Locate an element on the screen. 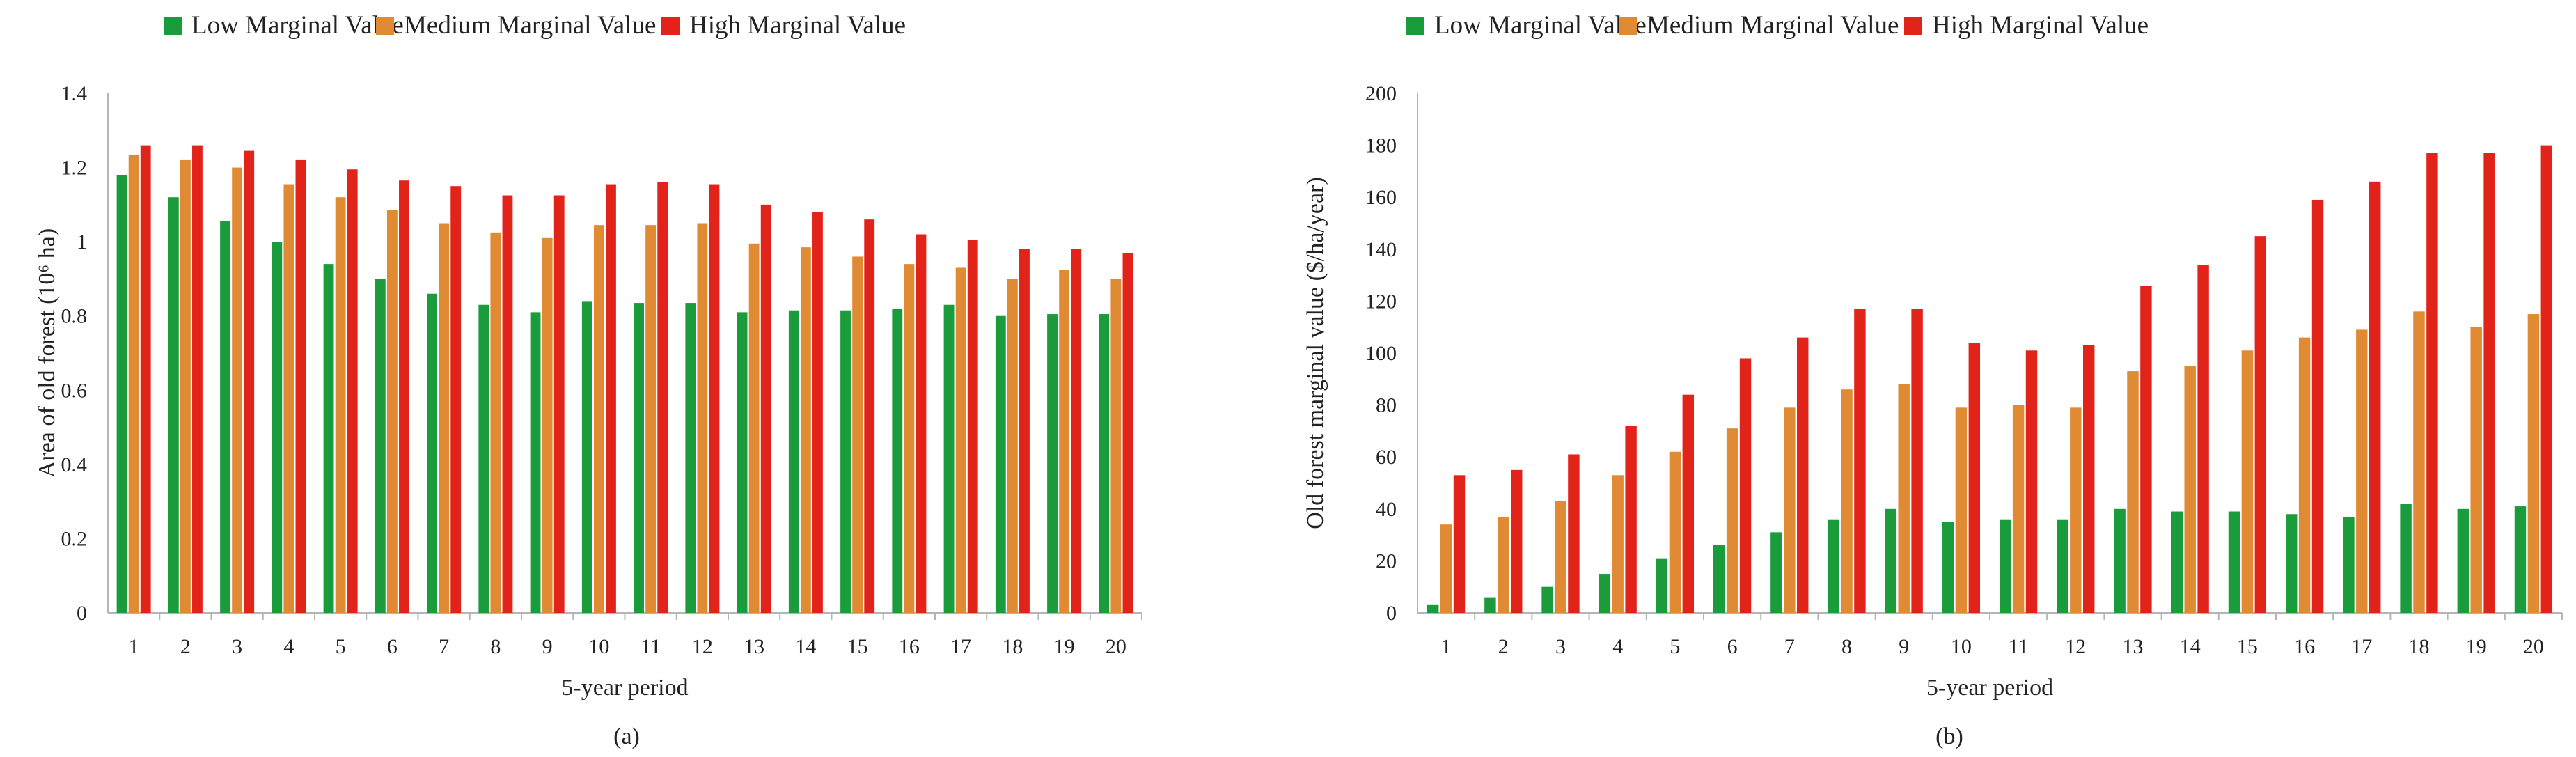 The width and height of the screenshot is (2576, 757). legend-label-high-marginal-value: High Marginal Value is located at coordinates (797, 25).